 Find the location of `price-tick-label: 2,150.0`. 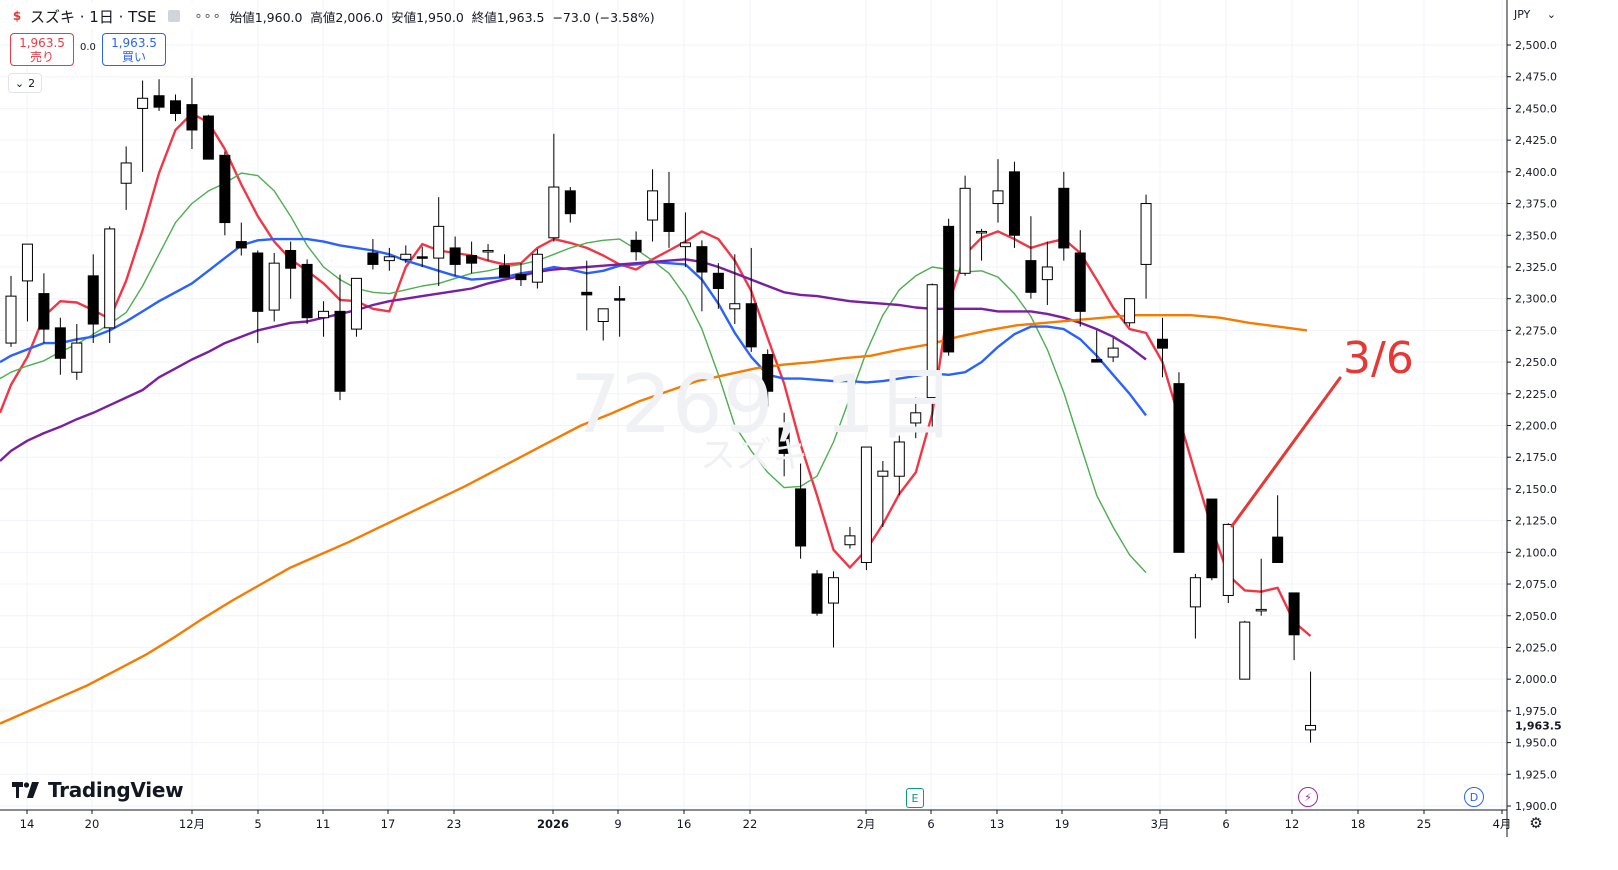

price-tick-label: 2,150.0 is located at coordinates (1536, 489).